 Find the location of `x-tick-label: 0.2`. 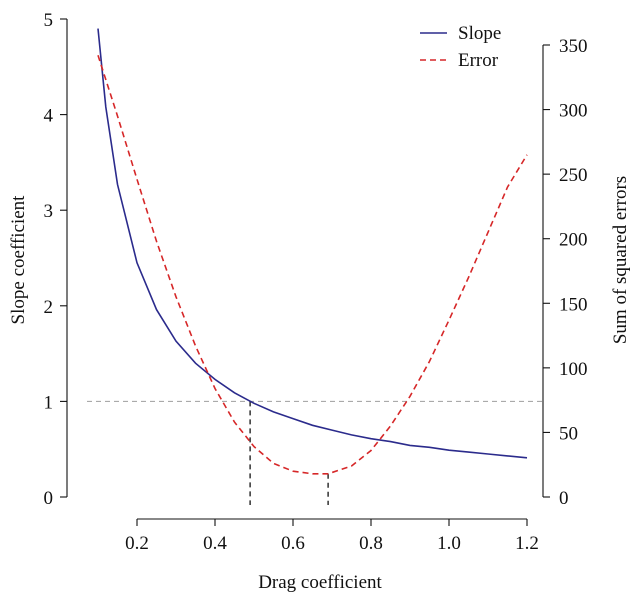

x-tick-label: 0.2 is located at coordinates (137, 543).